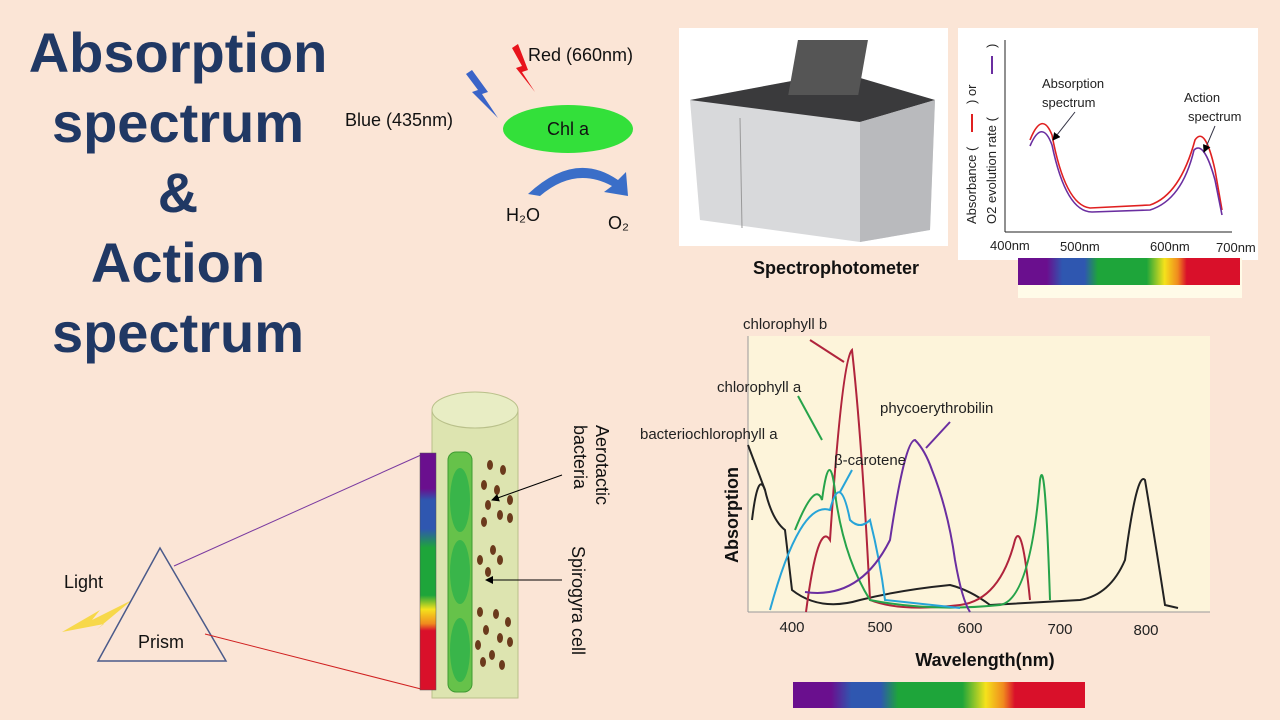 This screenshot has height=720, width=1280. Describe the element at coordinates (812, 97) in the screenshot. I see `device-top` at that location.